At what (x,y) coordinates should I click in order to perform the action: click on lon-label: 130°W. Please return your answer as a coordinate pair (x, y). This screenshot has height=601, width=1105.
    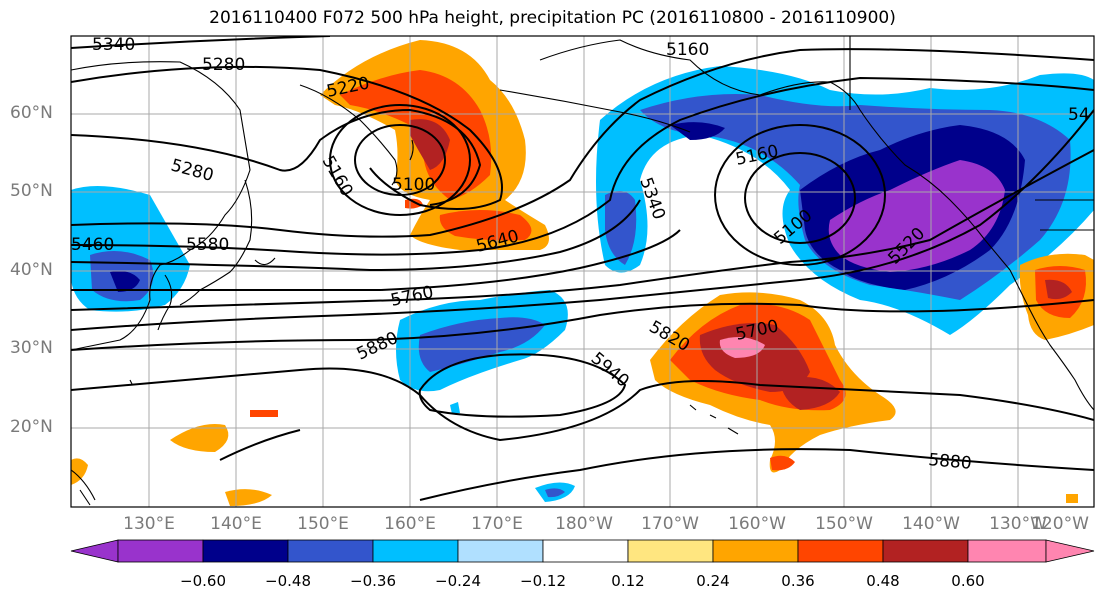
    Looking at the image, I should click on (1018, 524).